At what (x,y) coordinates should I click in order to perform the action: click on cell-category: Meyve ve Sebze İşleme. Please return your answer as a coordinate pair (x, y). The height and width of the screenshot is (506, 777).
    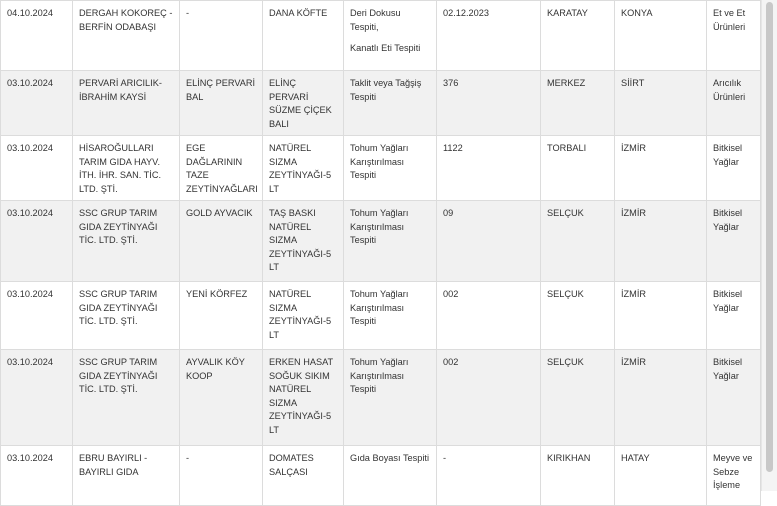
    Looking at the image, I should click on (733, 475).